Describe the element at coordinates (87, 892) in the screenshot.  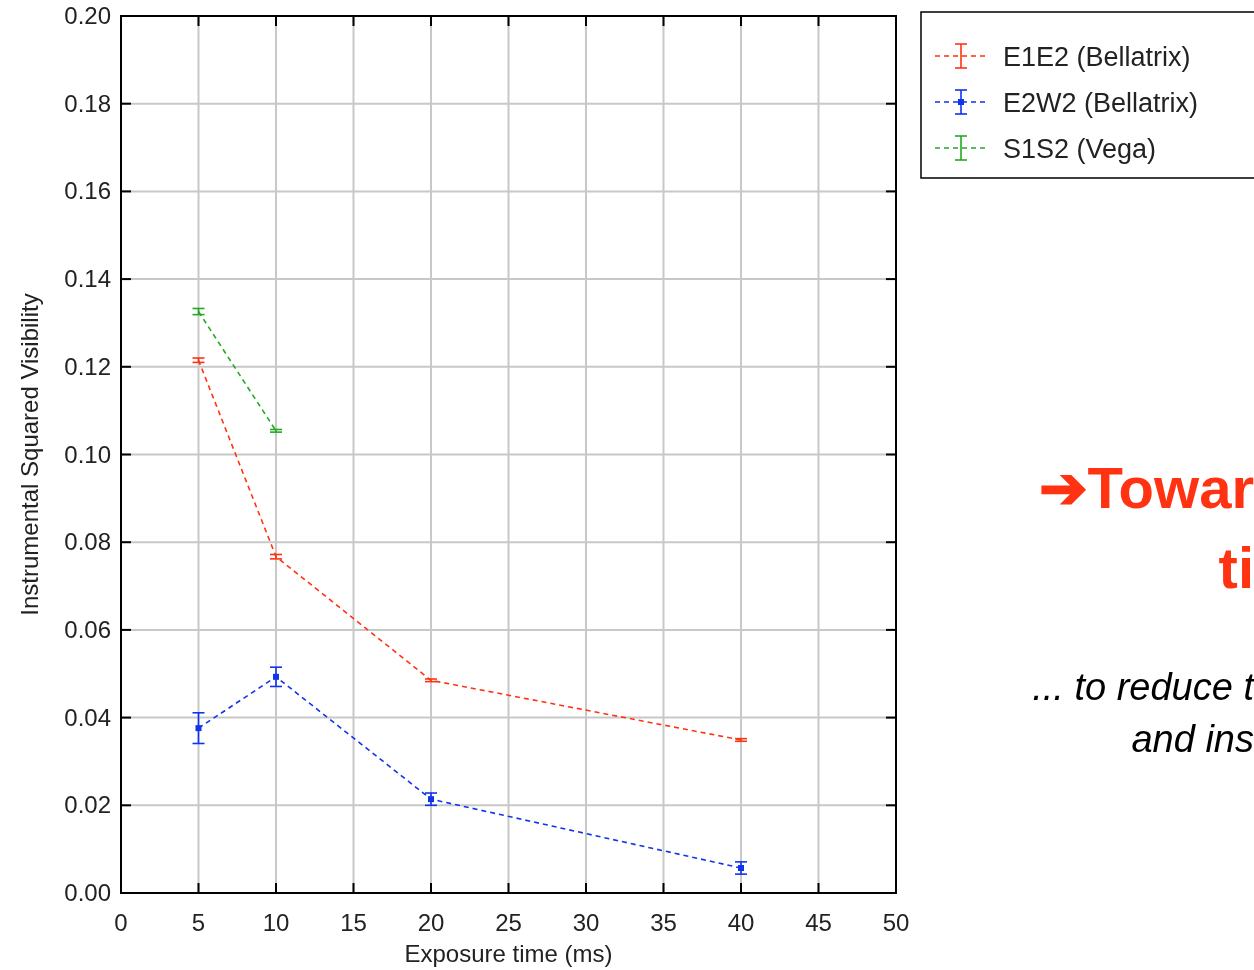
I see `y-tick-label: 0.00` at that location.